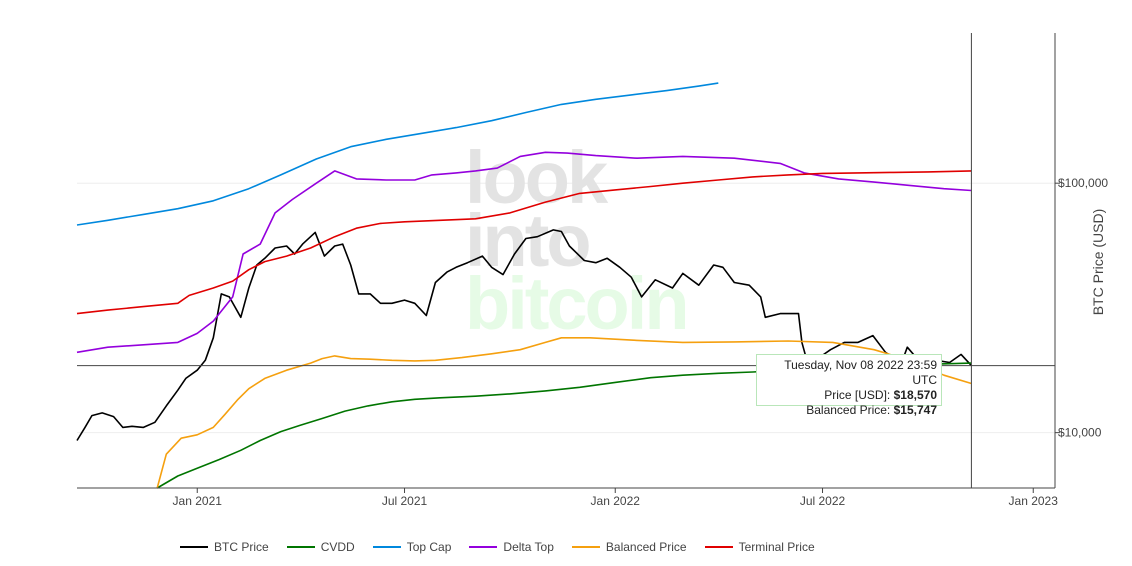  I want to click on legend-item-balanced-price: Balanced Price, so click(629, 547).